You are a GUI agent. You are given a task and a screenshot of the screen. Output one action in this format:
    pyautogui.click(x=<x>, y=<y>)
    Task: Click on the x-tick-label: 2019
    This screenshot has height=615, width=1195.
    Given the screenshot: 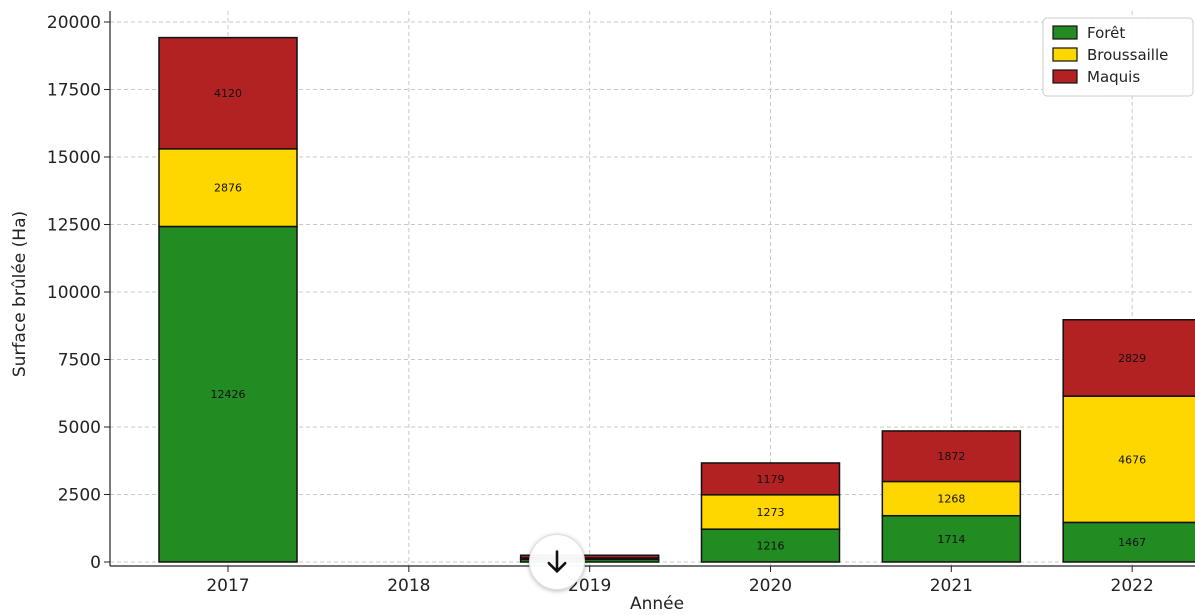 What is the action you would take?
    pyautogui.click(x=589, y=586)
    